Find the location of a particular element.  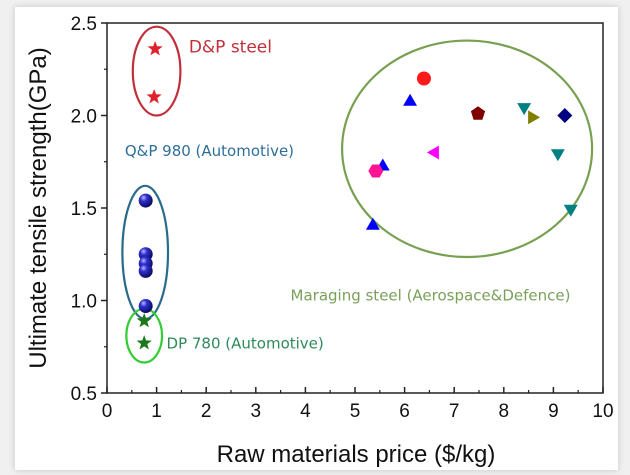

y-axis: 0.5 1.0 1.5 2.0 2.5 is located at coordinates (89, 209).